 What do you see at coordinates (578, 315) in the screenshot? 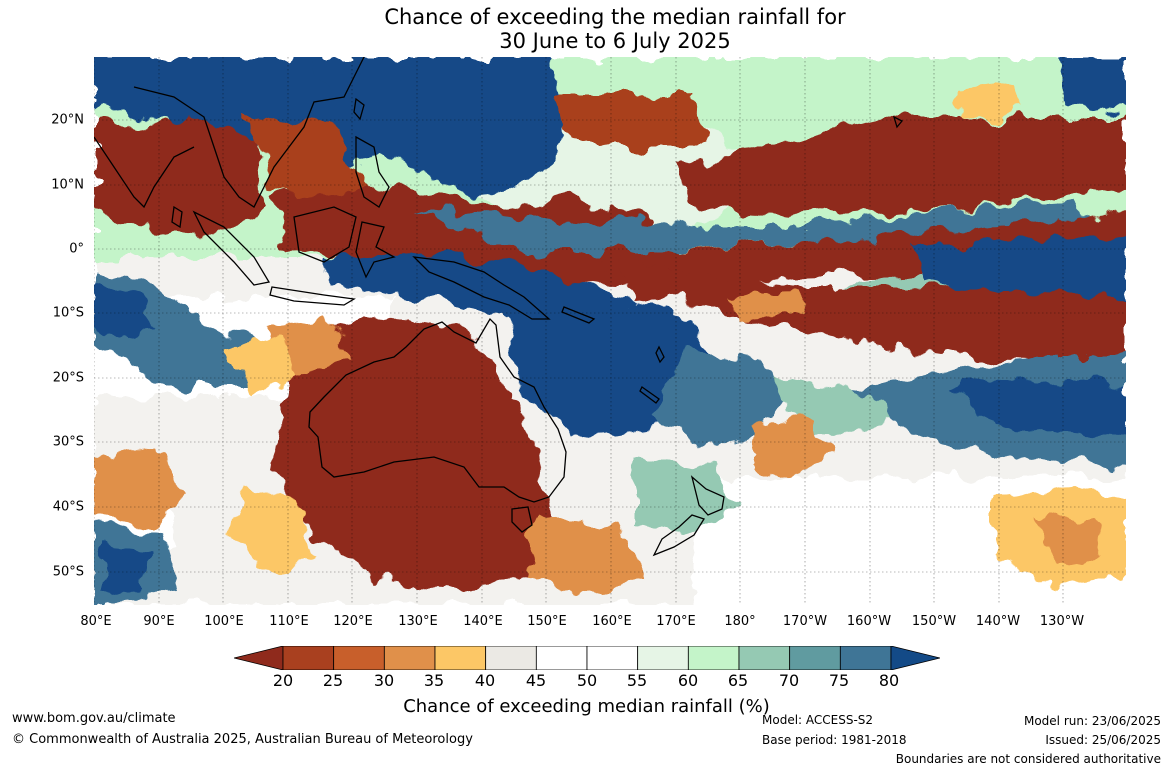
I see `solomon-islands-coastline` at bounding box center [578, 315].